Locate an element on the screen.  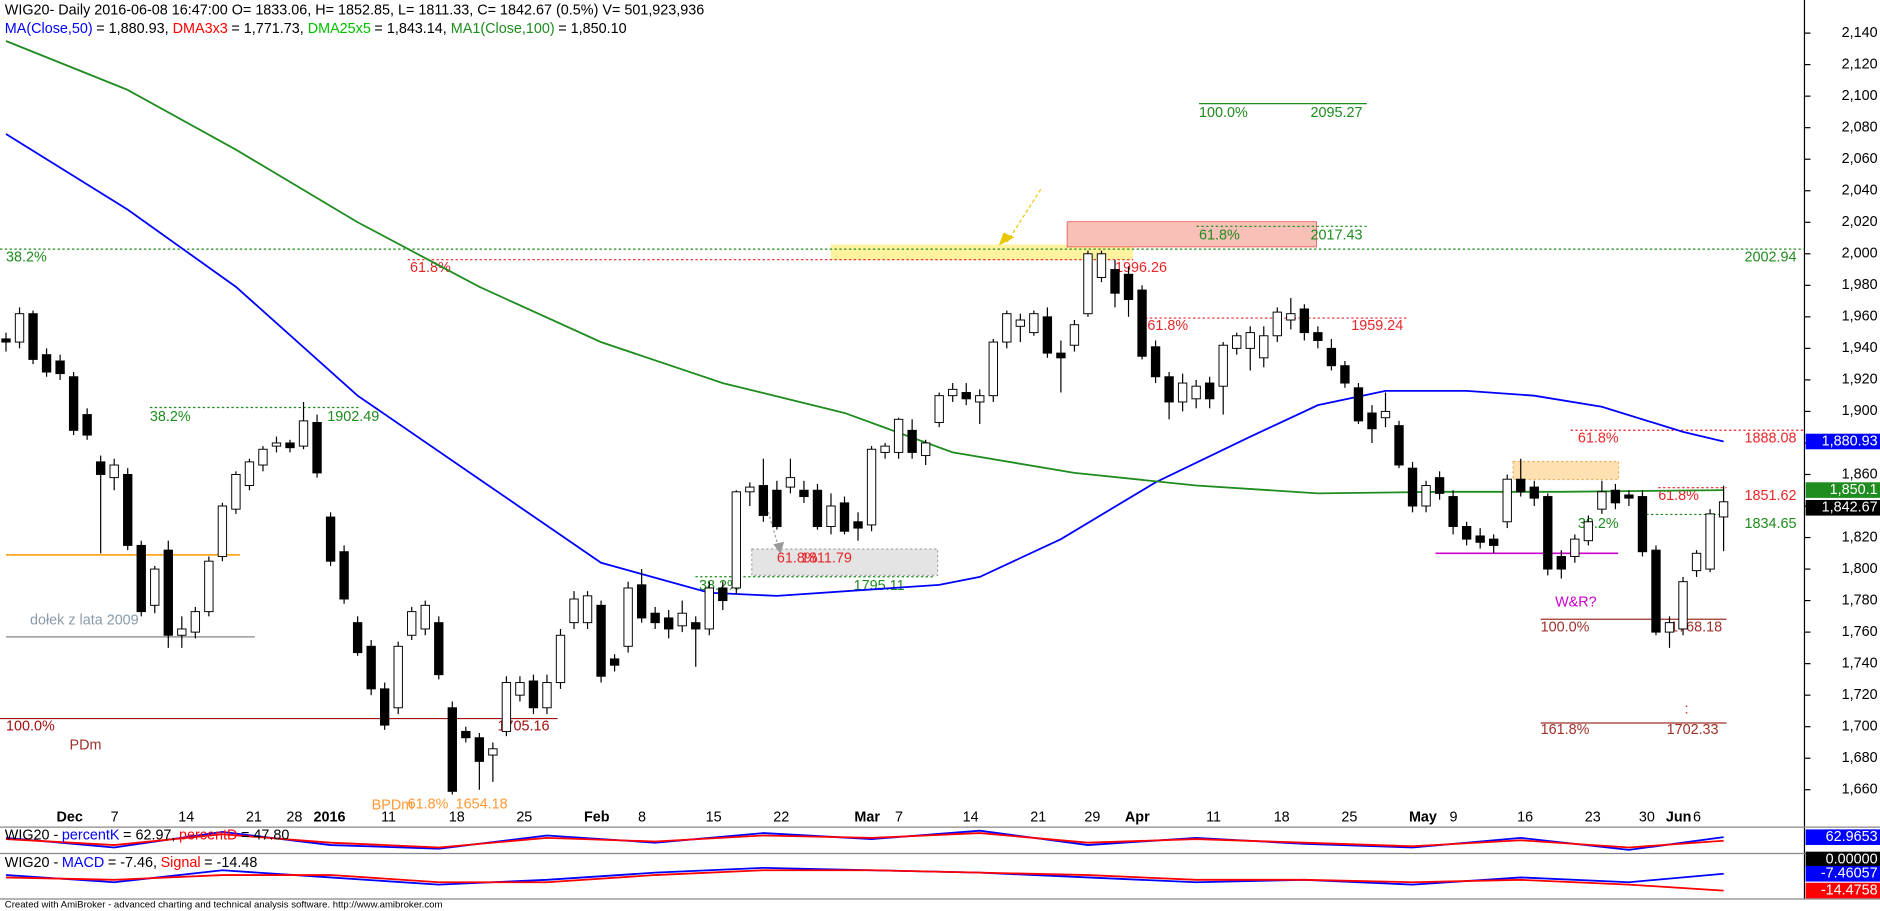
pane-legend: WIG20 - percentK = 62.97, percentD = 47.80 is located at coordinates (147, 835).